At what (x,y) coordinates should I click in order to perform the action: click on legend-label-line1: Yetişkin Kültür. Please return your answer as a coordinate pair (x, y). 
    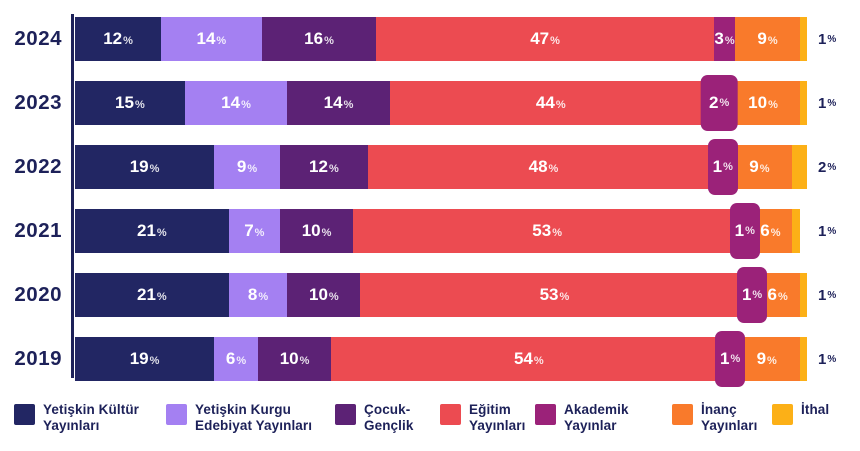
    Looking at the image, I should click on (91, 409).